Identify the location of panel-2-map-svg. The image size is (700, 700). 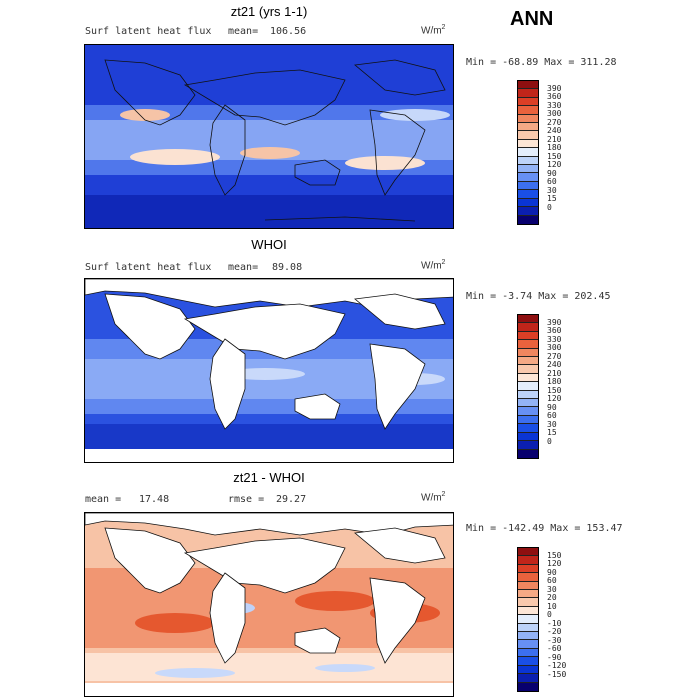
(269, 370).